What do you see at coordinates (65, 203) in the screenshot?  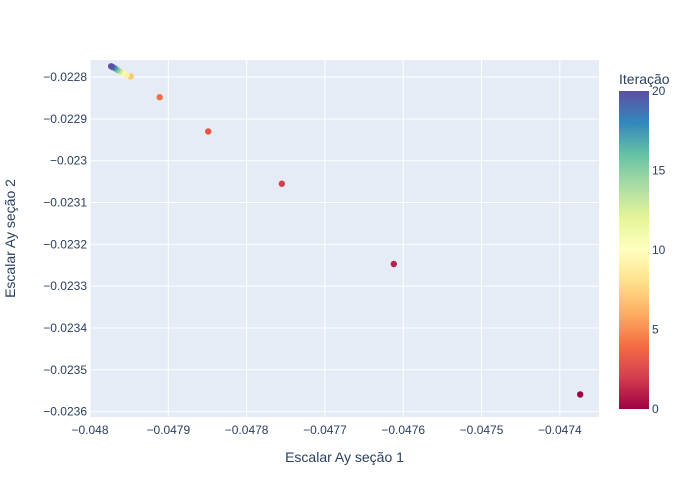 I see `y-tick-label: −0.0231` at bounding box center [65, 203].